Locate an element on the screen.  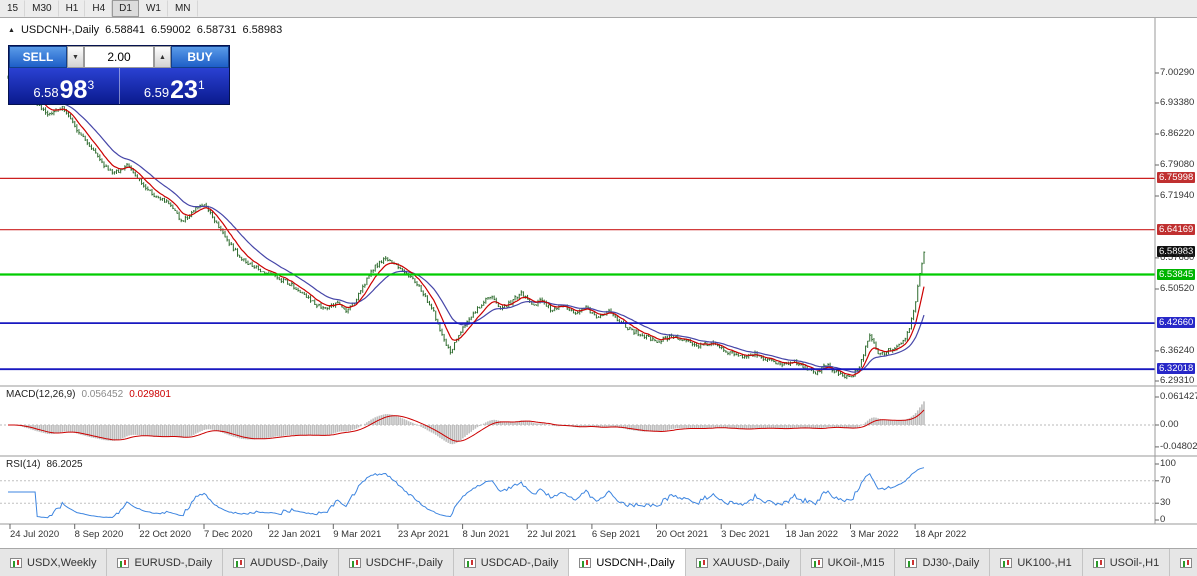
price-axis-label: 7.00290 is located at coordinates (1177, 72).